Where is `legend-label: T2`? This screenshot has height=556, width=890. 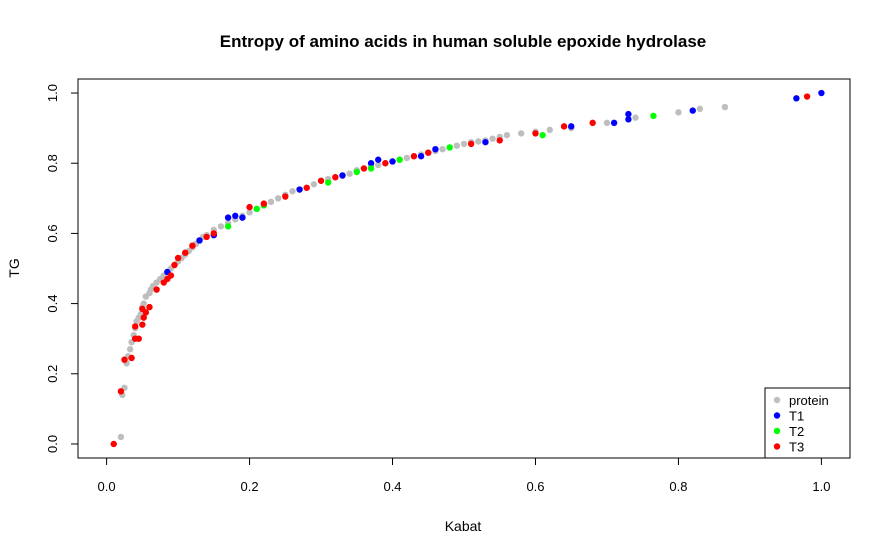 legend-label: T2 is located at coordinates (796, 431).